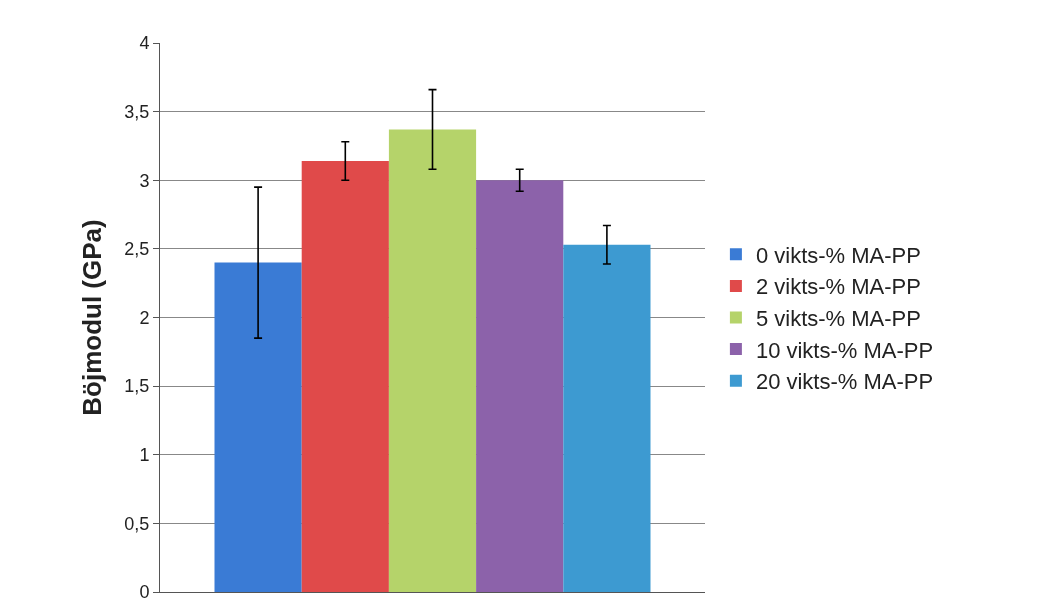  What do you see at coordinates (137, 523) in the screenshot?
I see `y-tick-label: 0,5` at bounding box center [137, 523].